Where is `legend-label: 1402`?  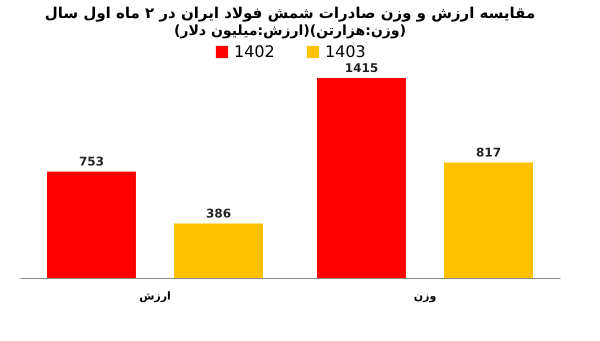 legend-label: 1402 is located at coordinates (254, 51).